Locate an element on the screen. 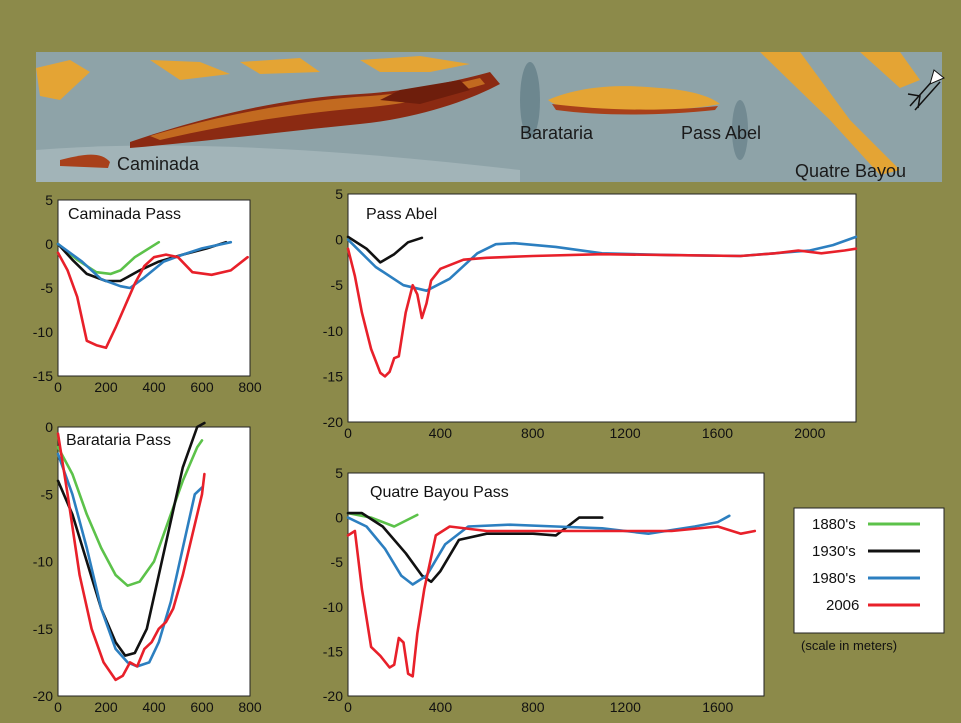 The width and height of the screenshot is (961, 723). chart-barataria-pass: Barataria Pass 0 200 400 600 800 0 -5 -10 -15 -20 is located at coordinates (147, 567).